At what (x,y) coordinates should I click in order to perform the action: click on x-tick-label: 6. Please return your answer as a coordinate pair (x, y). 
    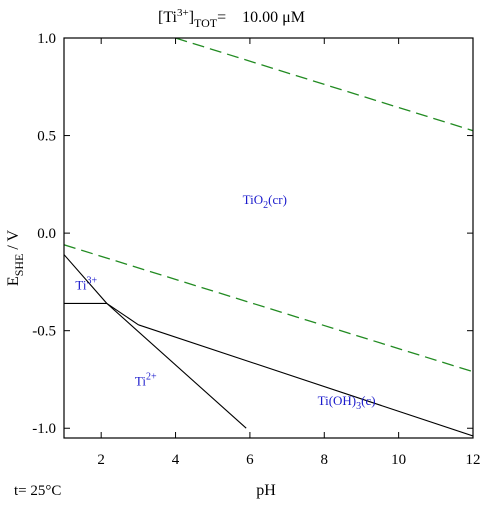
    Looking at the image, I should click on (250, 460).